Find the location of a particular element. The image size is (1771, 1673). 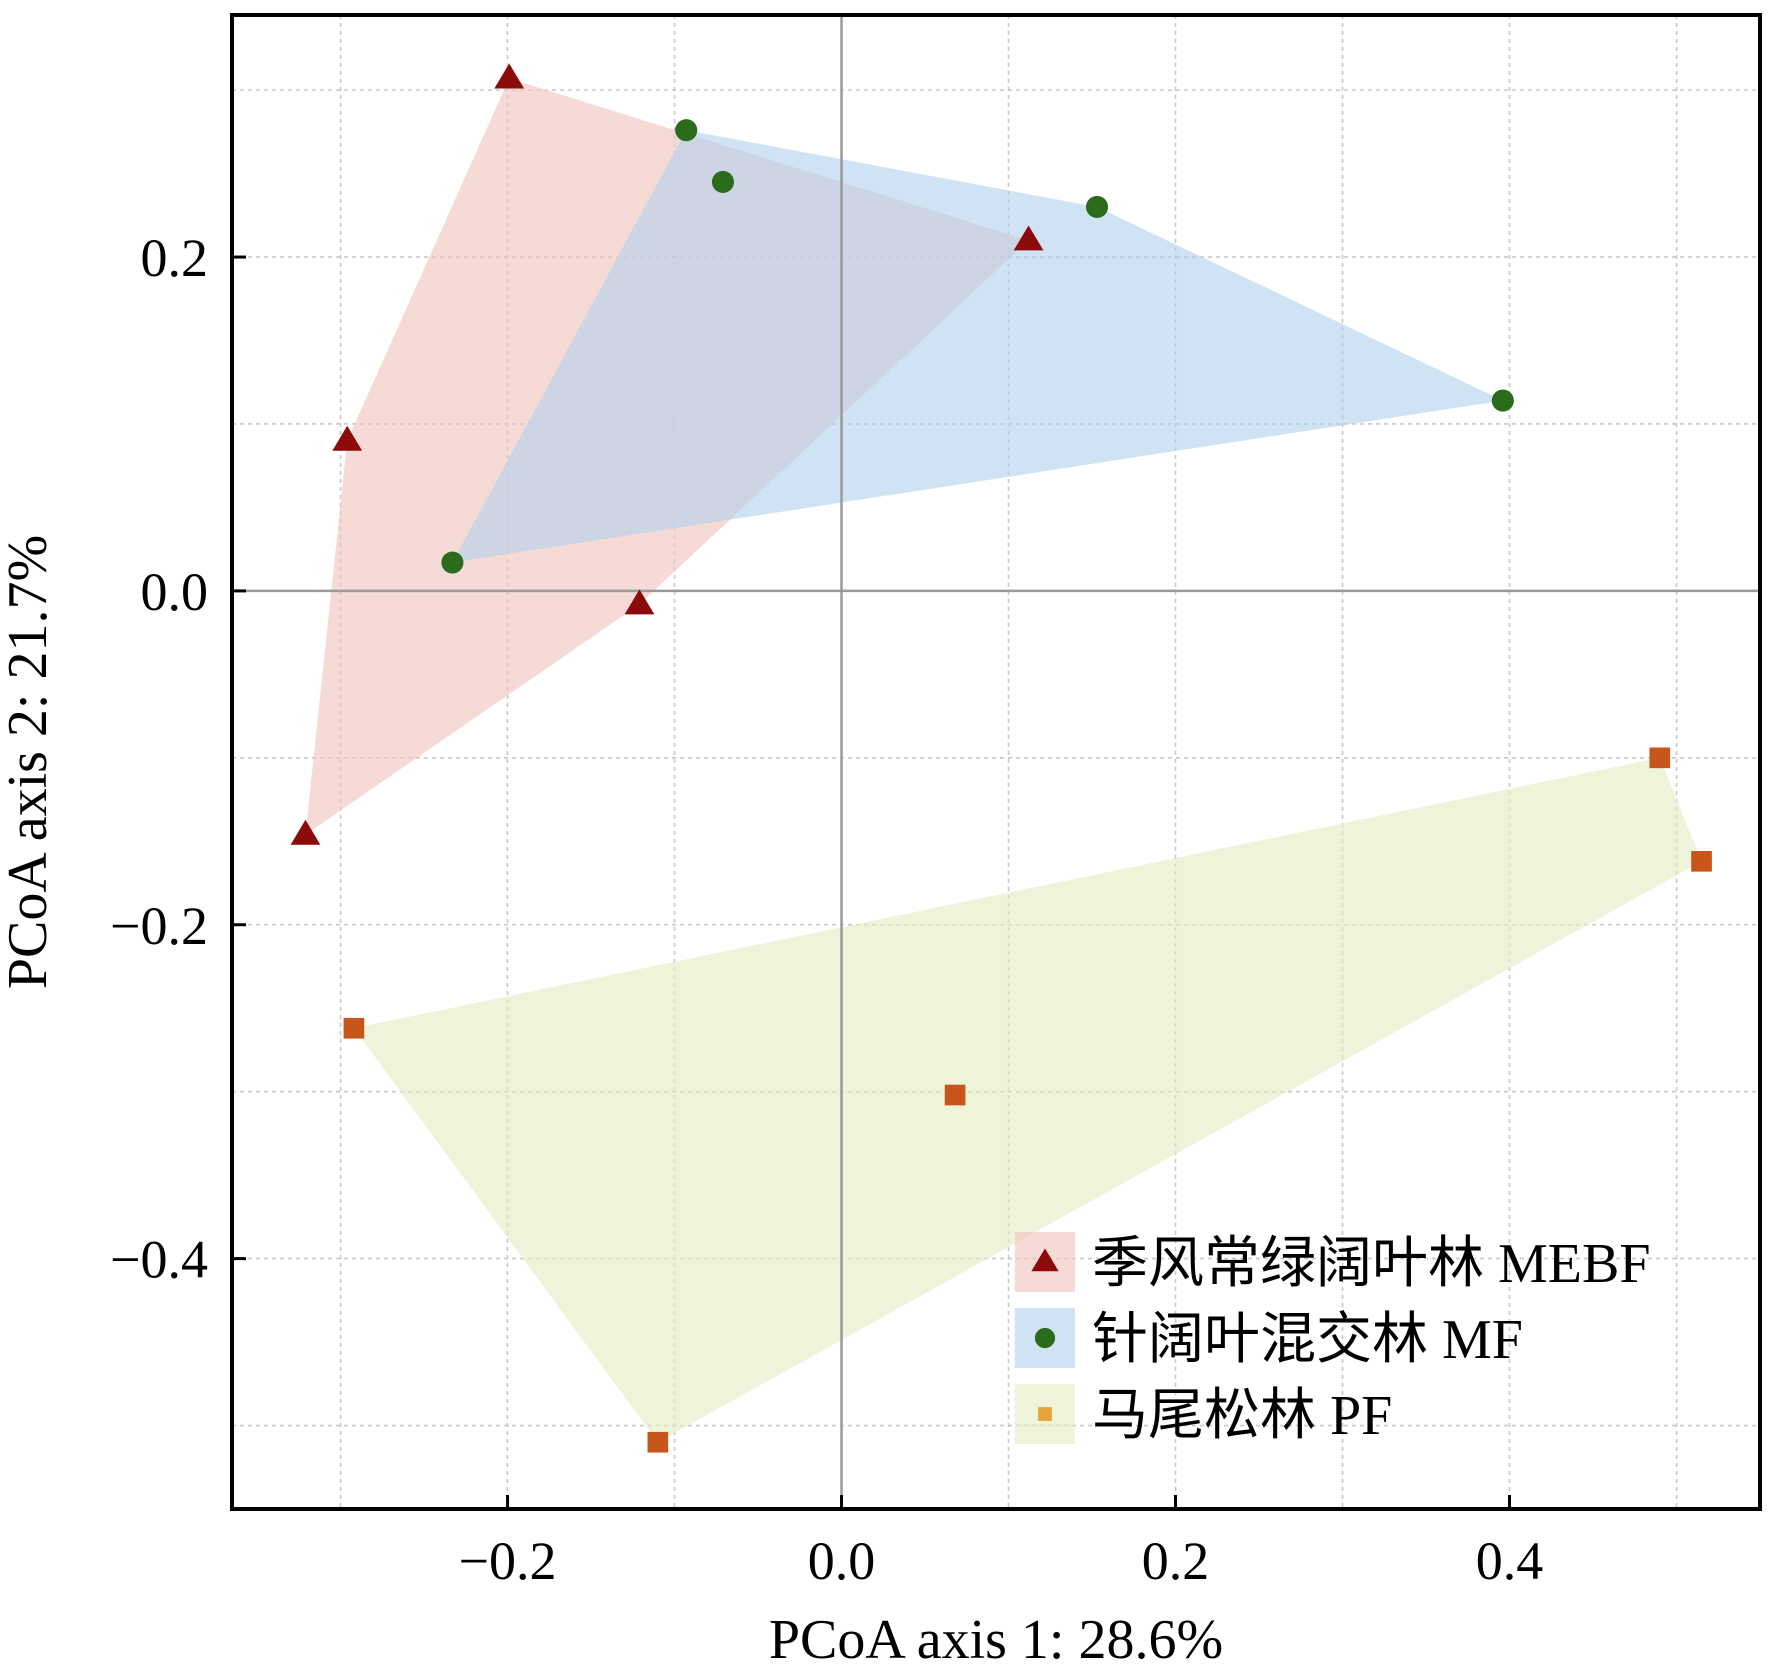

legend-label-3: 马尾松林 PF is located at coordinates (1242, 1416).